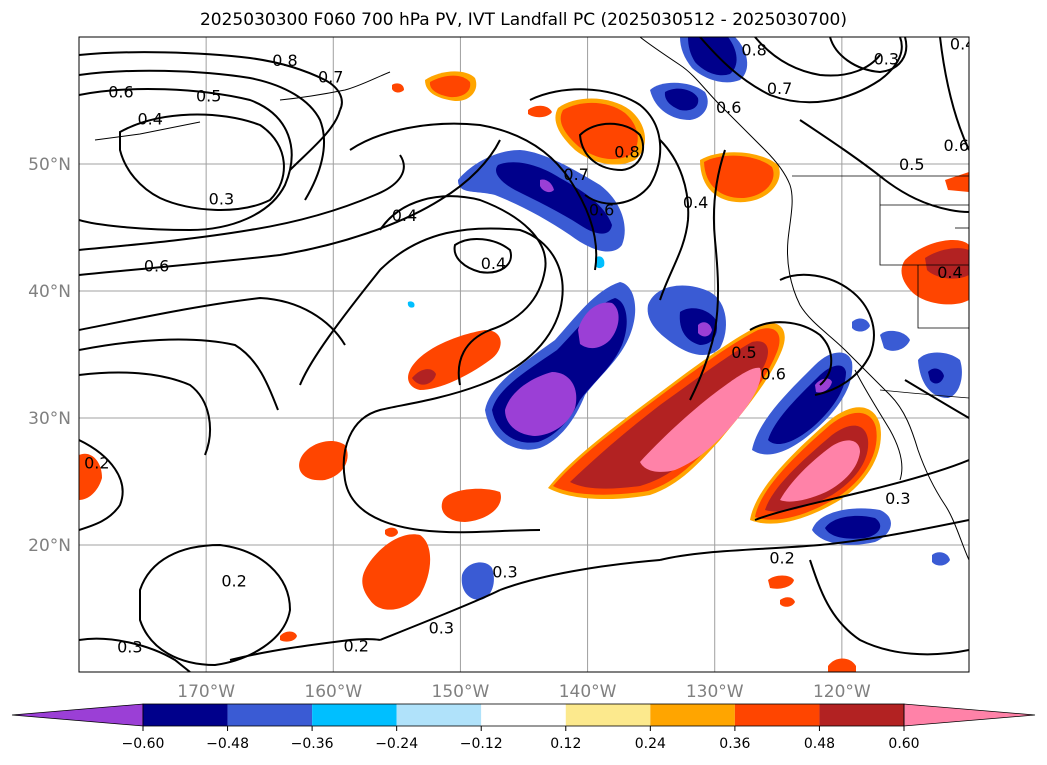 The width and height of the screenshot is (1047, 765). I want to click on neg-anomaly-coast-ca-purple, so click(823, 385).